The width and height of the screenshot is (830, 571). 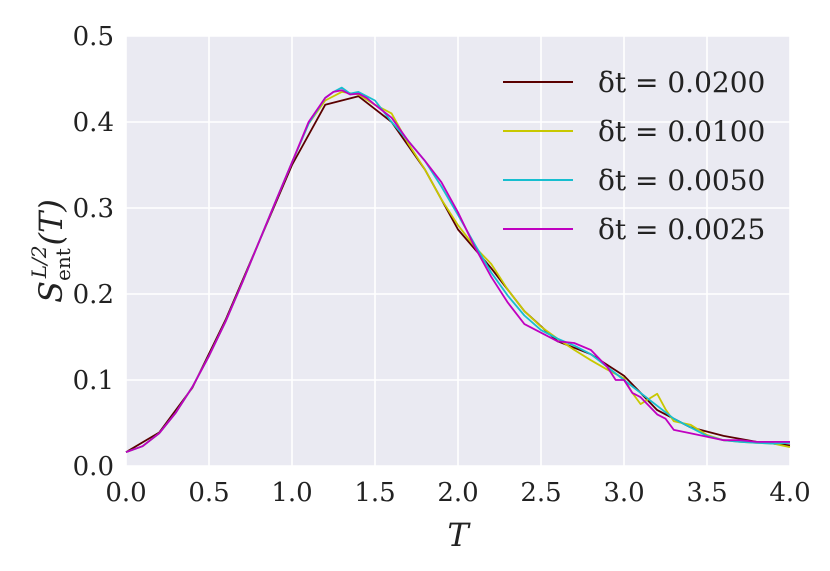 What do you see at coordinates (459, 535) in the screenshot?
I see `x-axis-label: T` at bounding box center [459, 535].